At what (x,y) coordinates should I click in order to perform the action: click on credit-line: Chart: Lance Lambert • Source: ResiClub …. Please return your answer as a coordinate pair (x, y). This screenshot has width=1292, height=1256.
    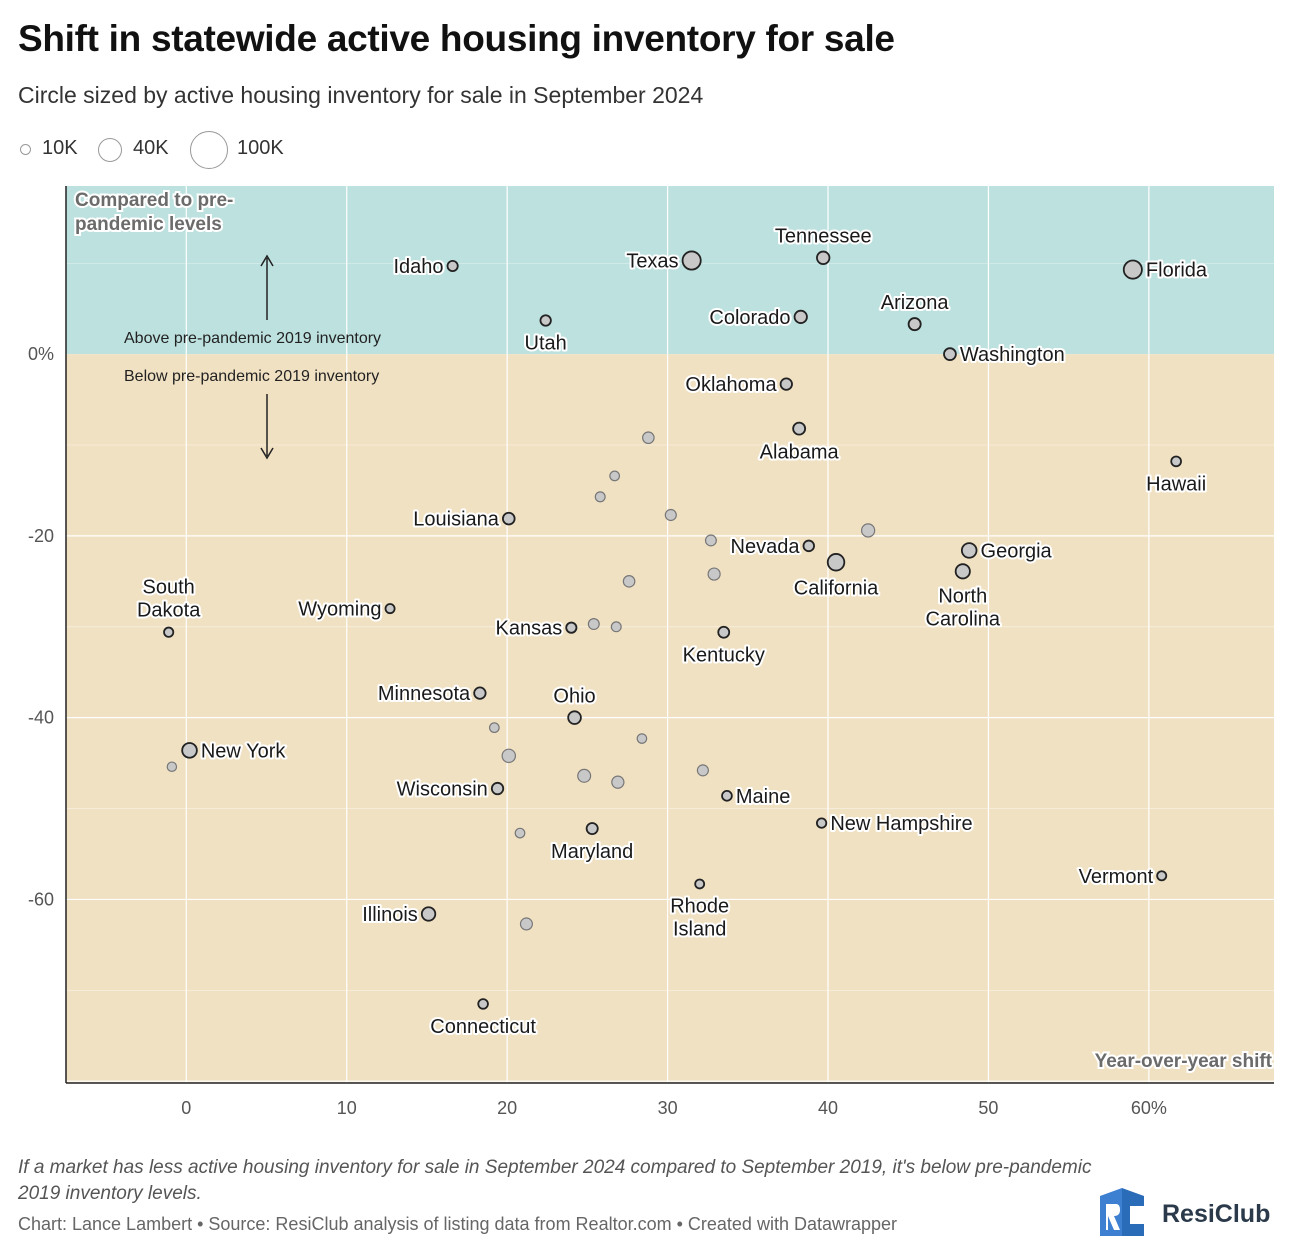
    Looking at the image, I should click on (458, 1224).